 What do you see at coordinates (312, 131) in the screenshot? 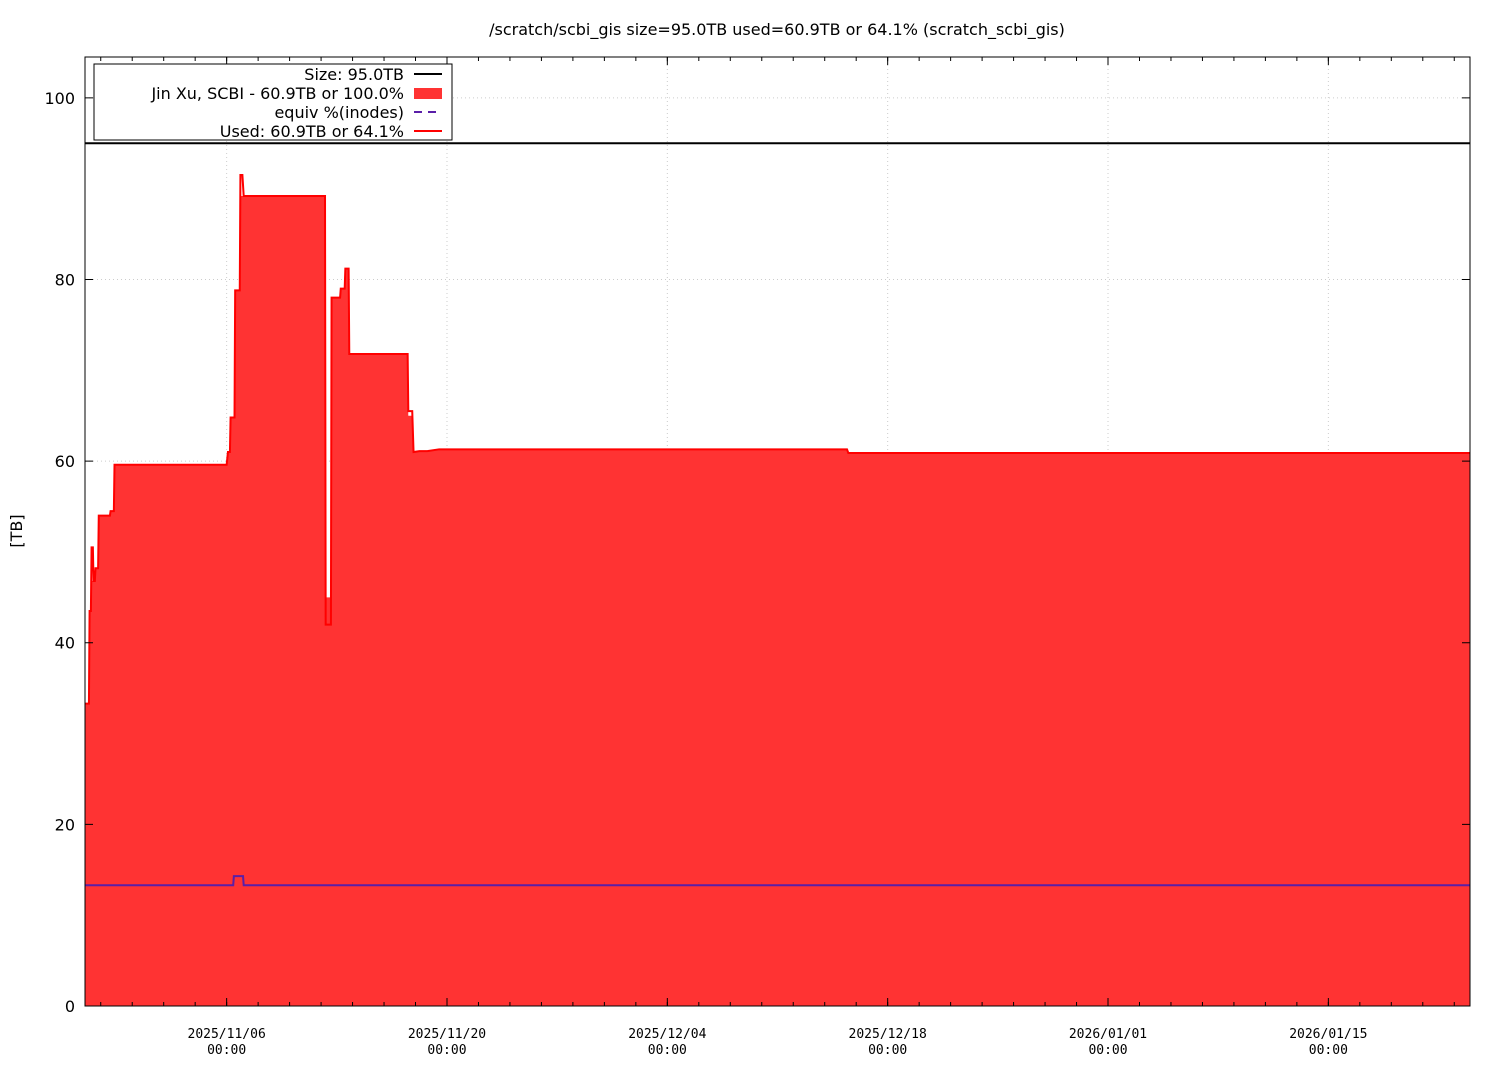
I see `legend-label: Used: 60.9TB or 64.1%` at bounding box center [312, 131].